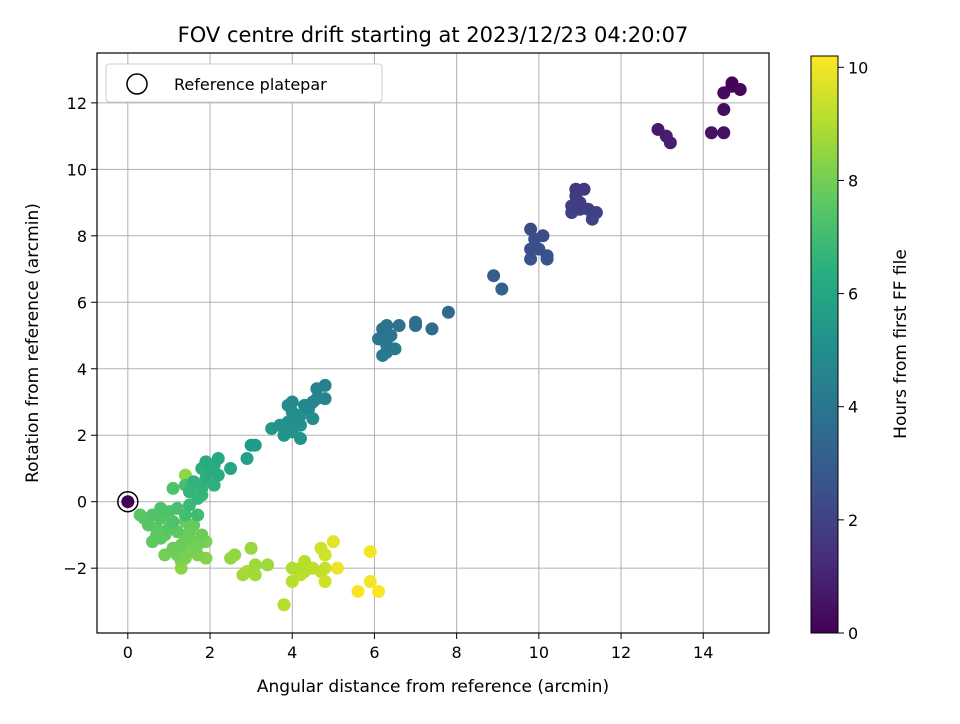 This screenshot has width=960, height=724. I want to click on x-tick-label: 6, so click(374, 652).